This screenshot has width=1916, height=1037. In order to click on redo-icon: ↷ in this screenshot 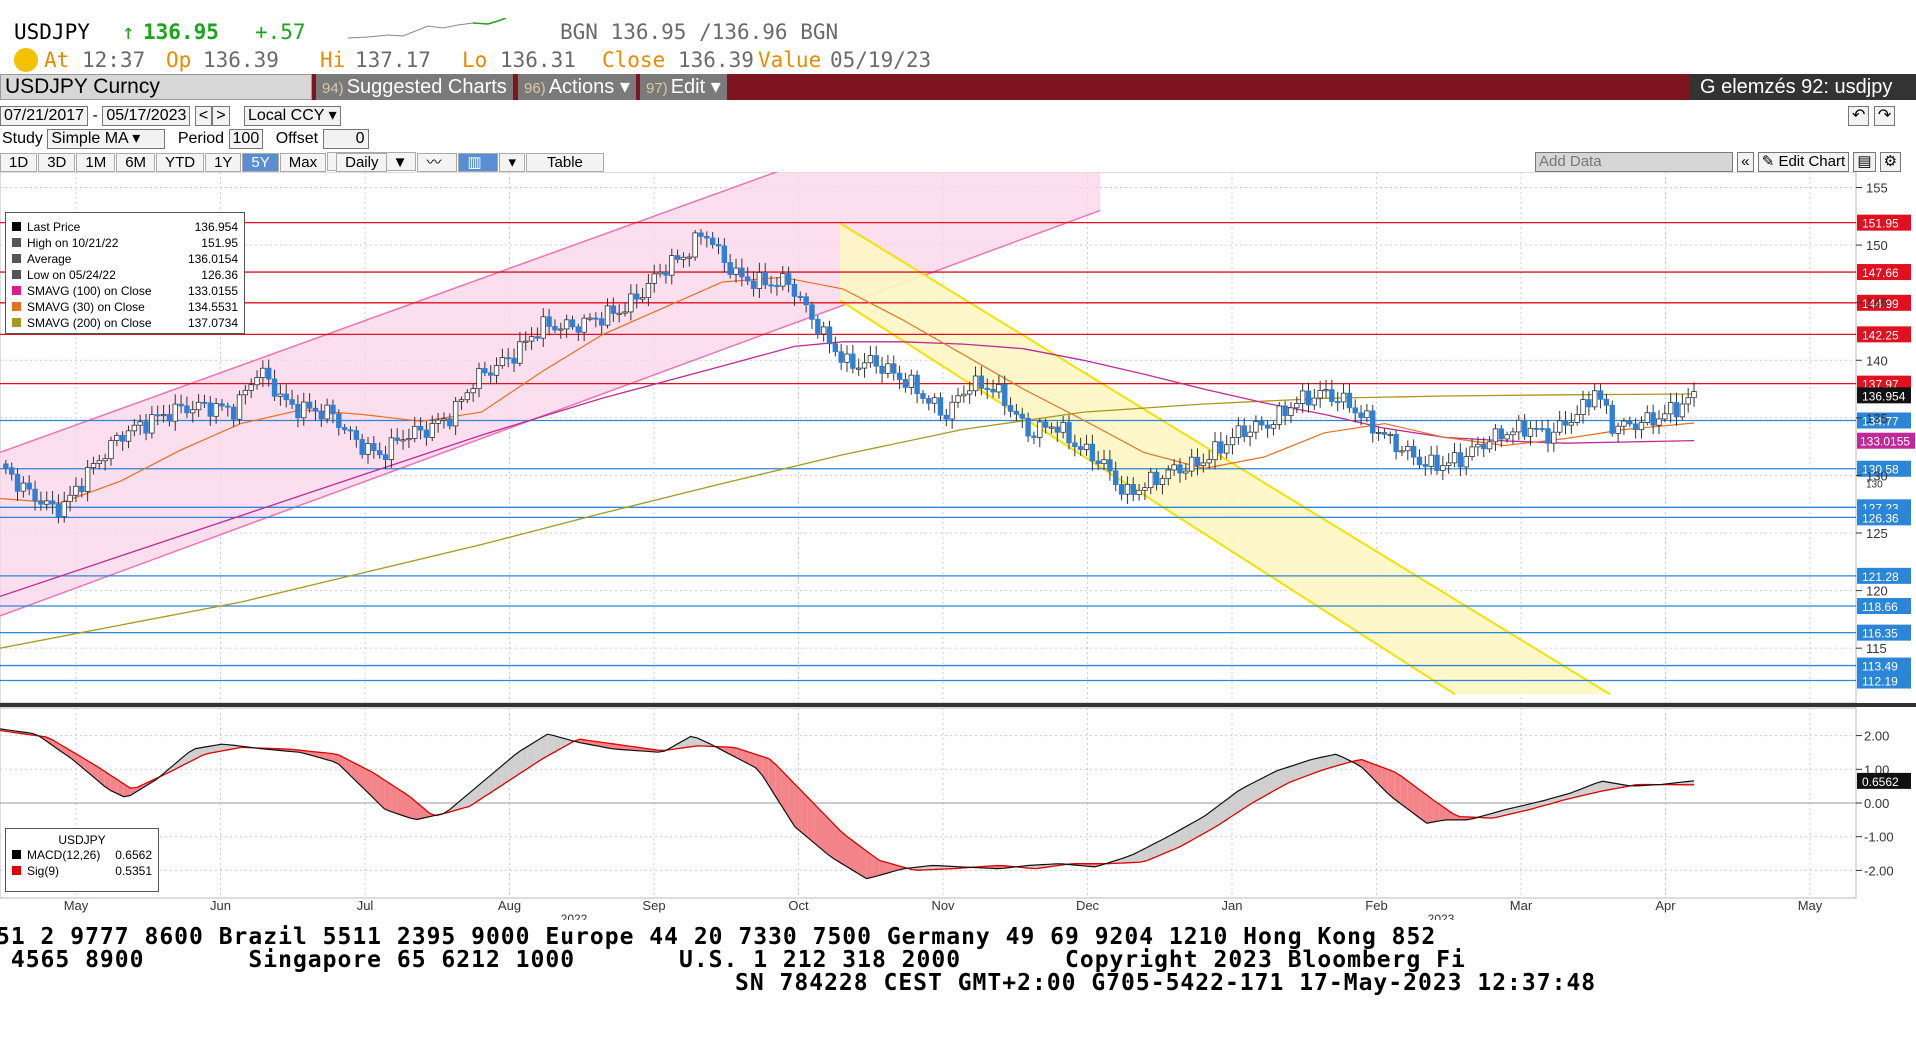, I will do `click(1884, 116)`.